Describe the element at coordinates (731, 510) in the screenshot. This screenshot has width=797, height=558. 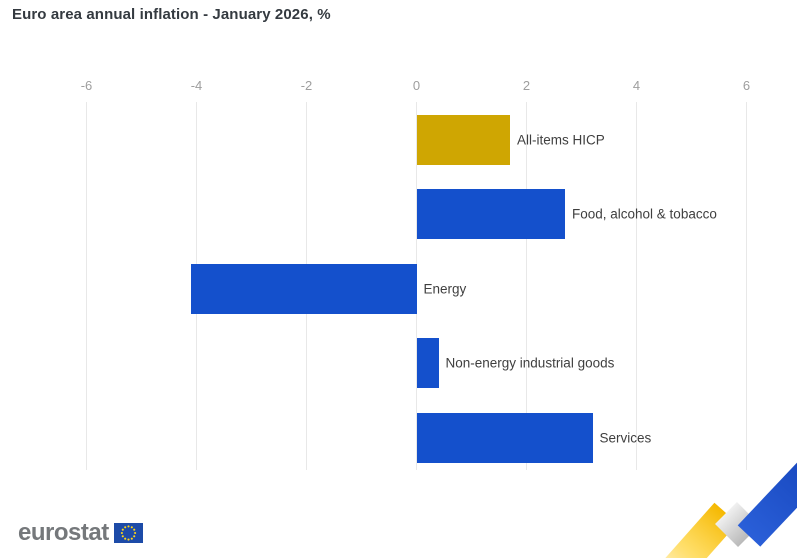
I see `eurostat-ribbon-graphic` at that location.